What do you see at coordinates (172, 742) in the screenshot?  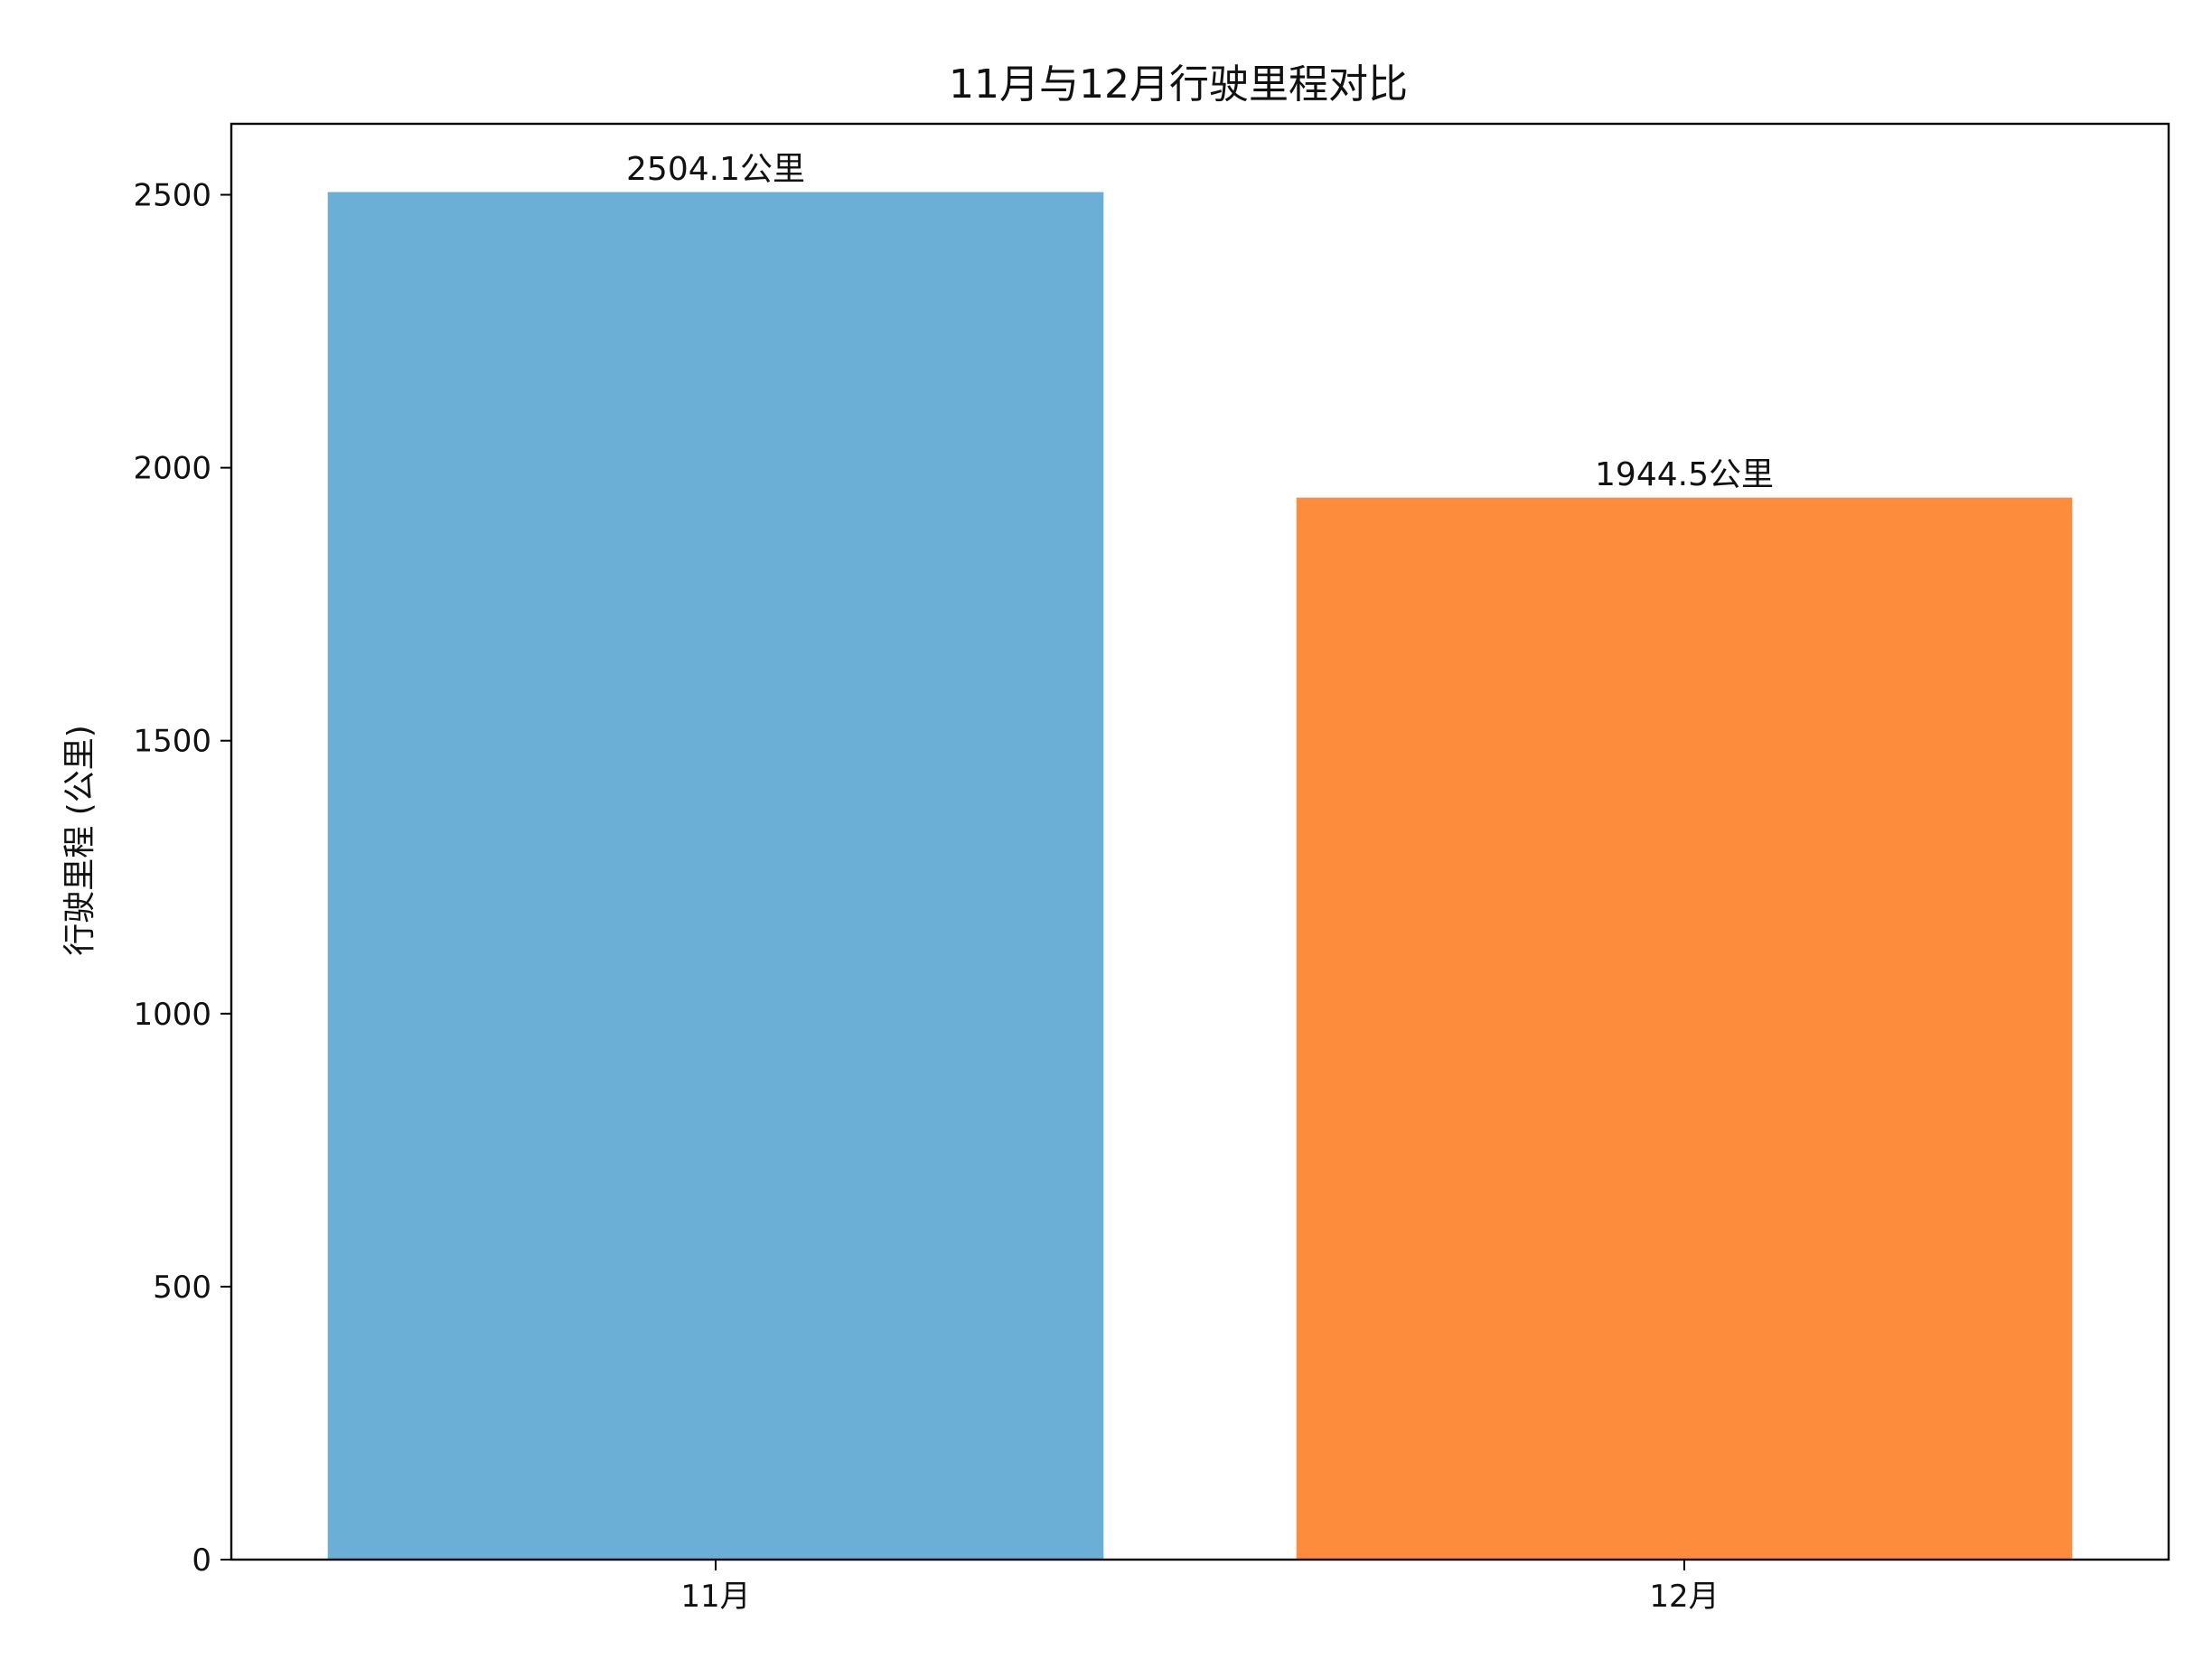 I see `y-tick-label-4: 1500` at bounding box center [172, 742].